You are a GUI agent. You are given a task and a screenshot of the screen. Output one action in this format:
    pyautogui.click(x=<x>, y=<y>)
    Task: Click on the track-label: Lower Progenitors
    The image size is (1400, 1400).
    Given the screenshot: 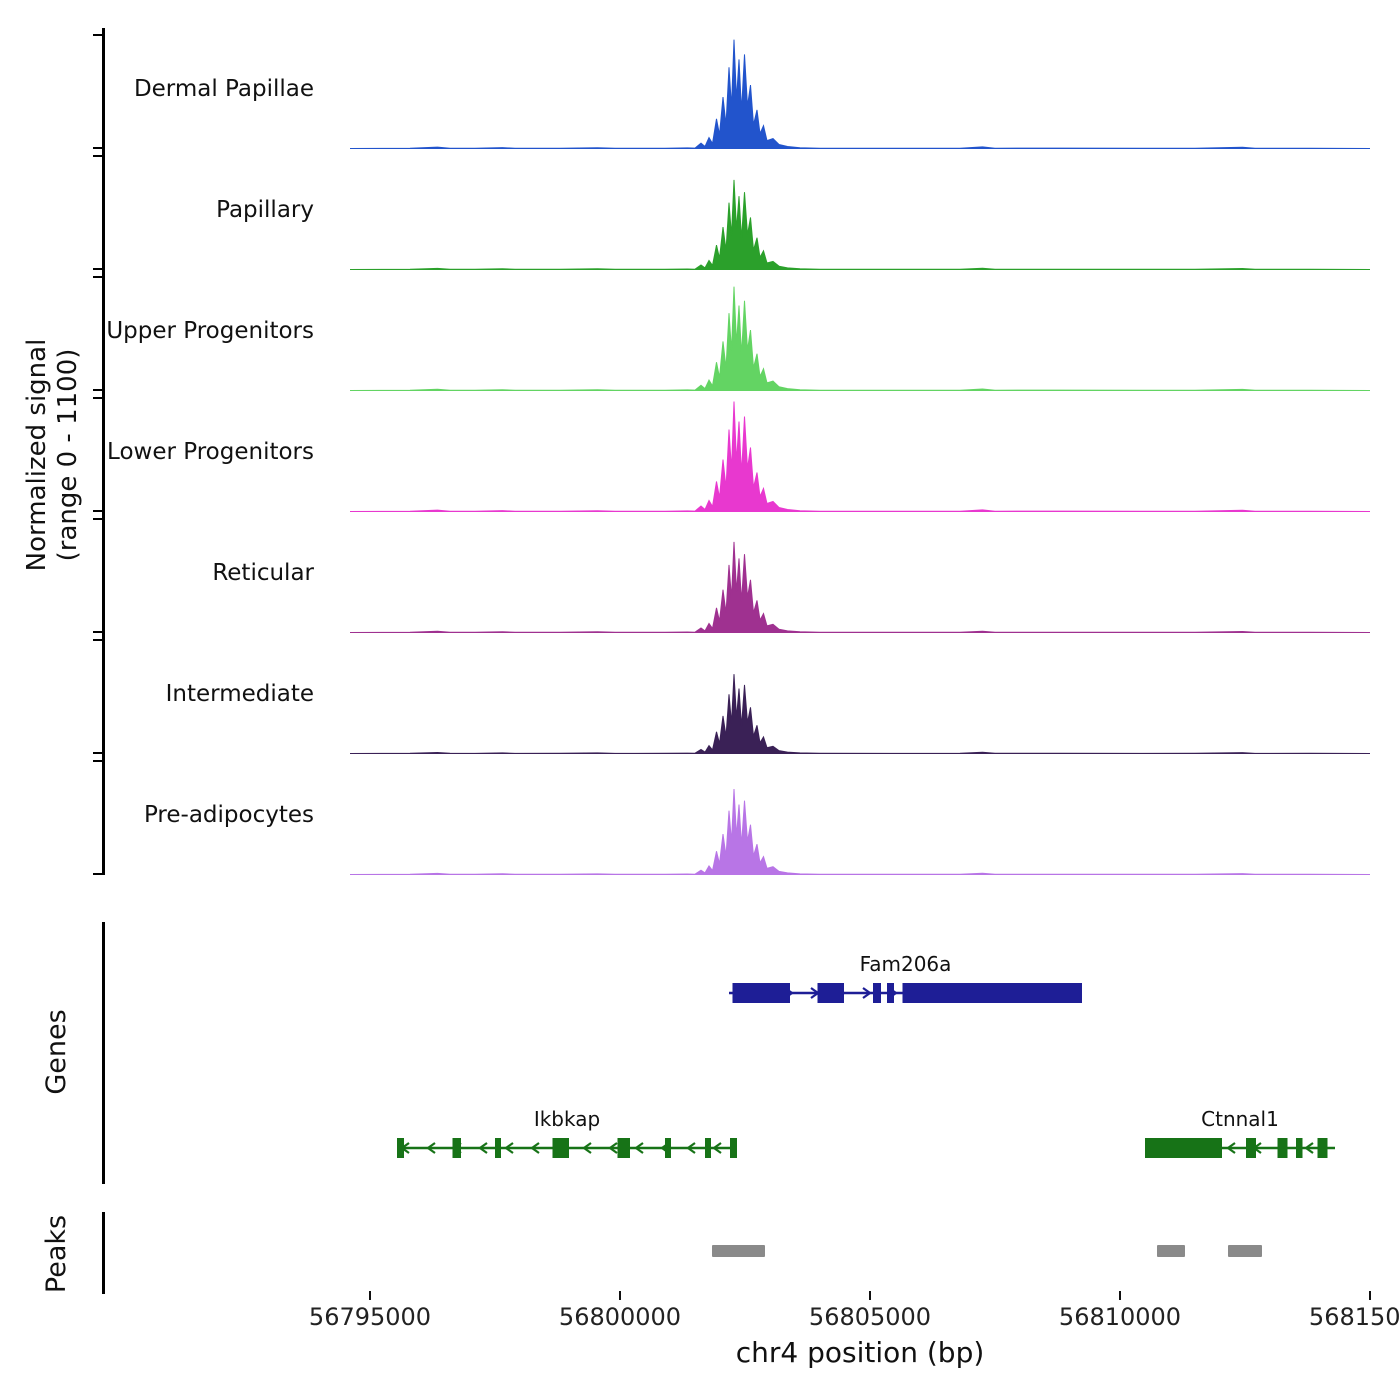 What is the action you would take?
    pyautogui.click(x=210, y=451)
    